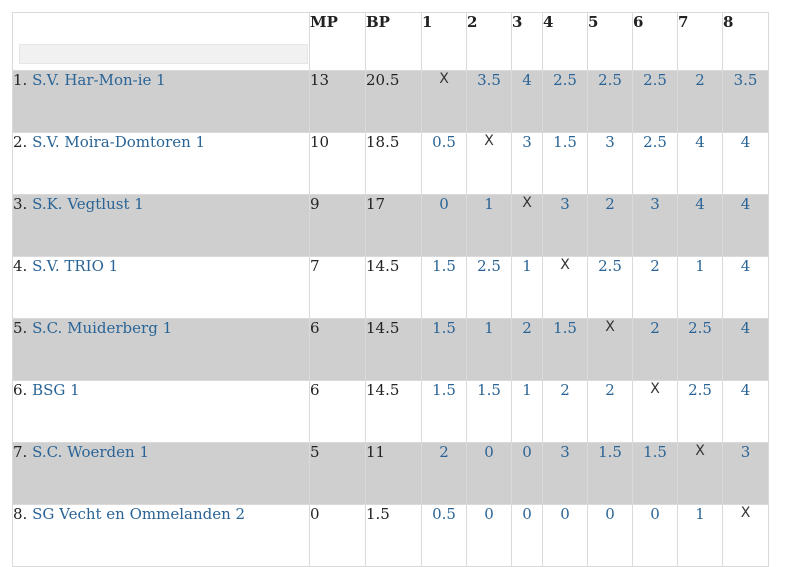 The image size is (785, 567). What do you see at coordinates (527, 42) in the screenshot?
I see `column-header-round-3: 3` at bounding box center [527, 42].